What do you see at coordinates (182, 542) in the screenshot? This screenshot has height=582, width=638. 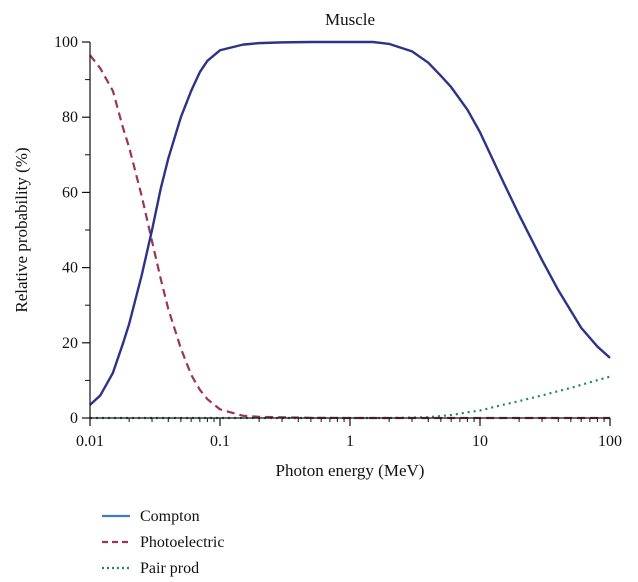 I see `legend-label: Photoelectric` at bounding box center [182, 542].